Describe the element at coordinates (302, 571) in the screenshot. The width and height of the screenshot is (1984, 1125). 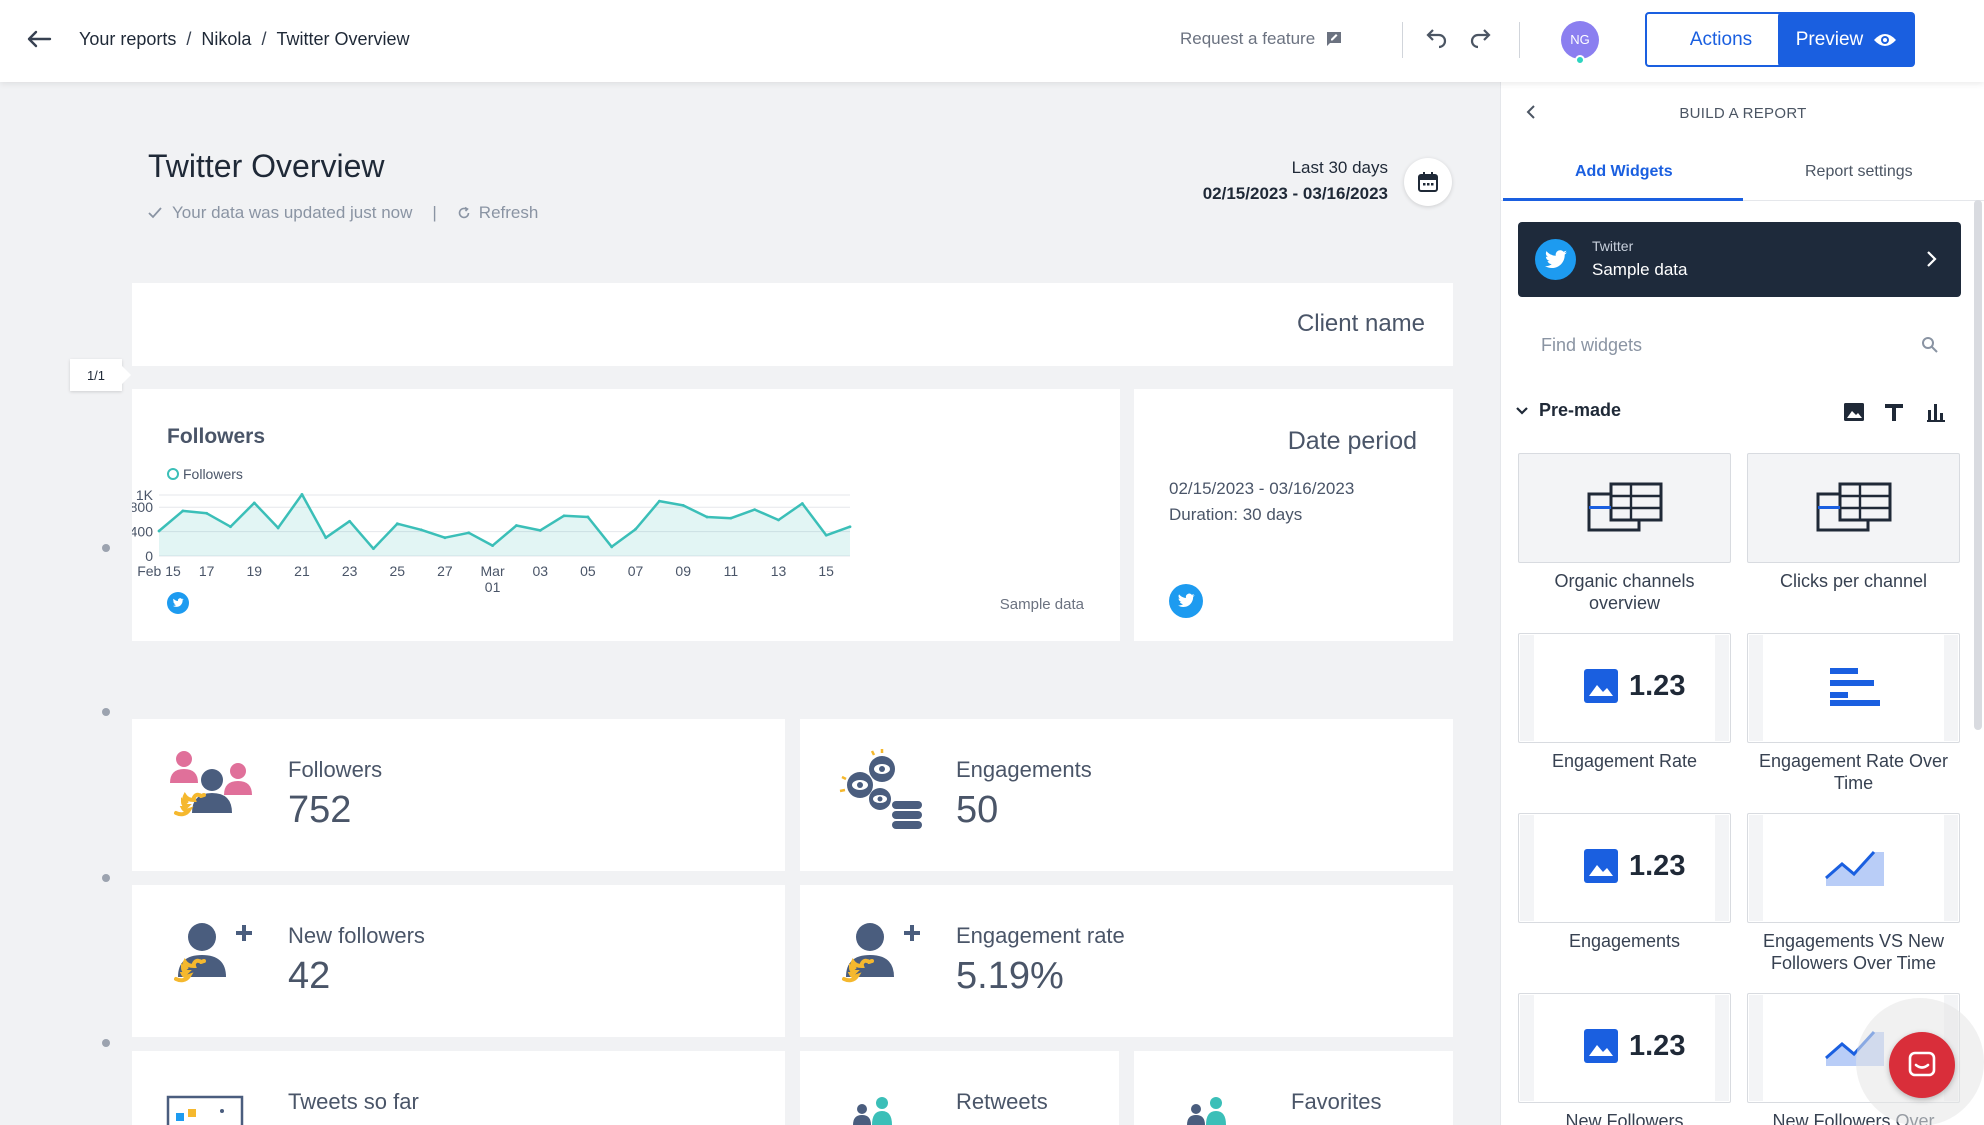
I see `x-tick-label: 21` at that location.